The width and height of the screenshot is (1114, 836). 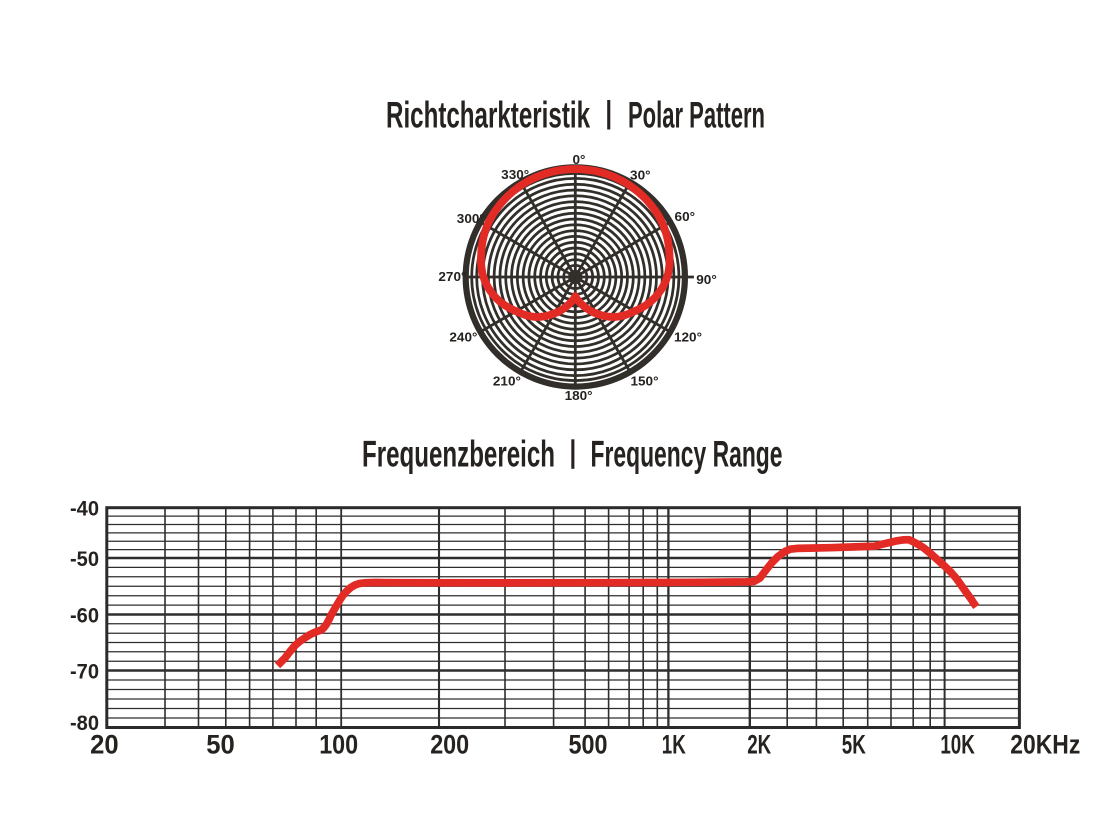 I want to click on svg-text: 180°, so click(x=579, y=395).